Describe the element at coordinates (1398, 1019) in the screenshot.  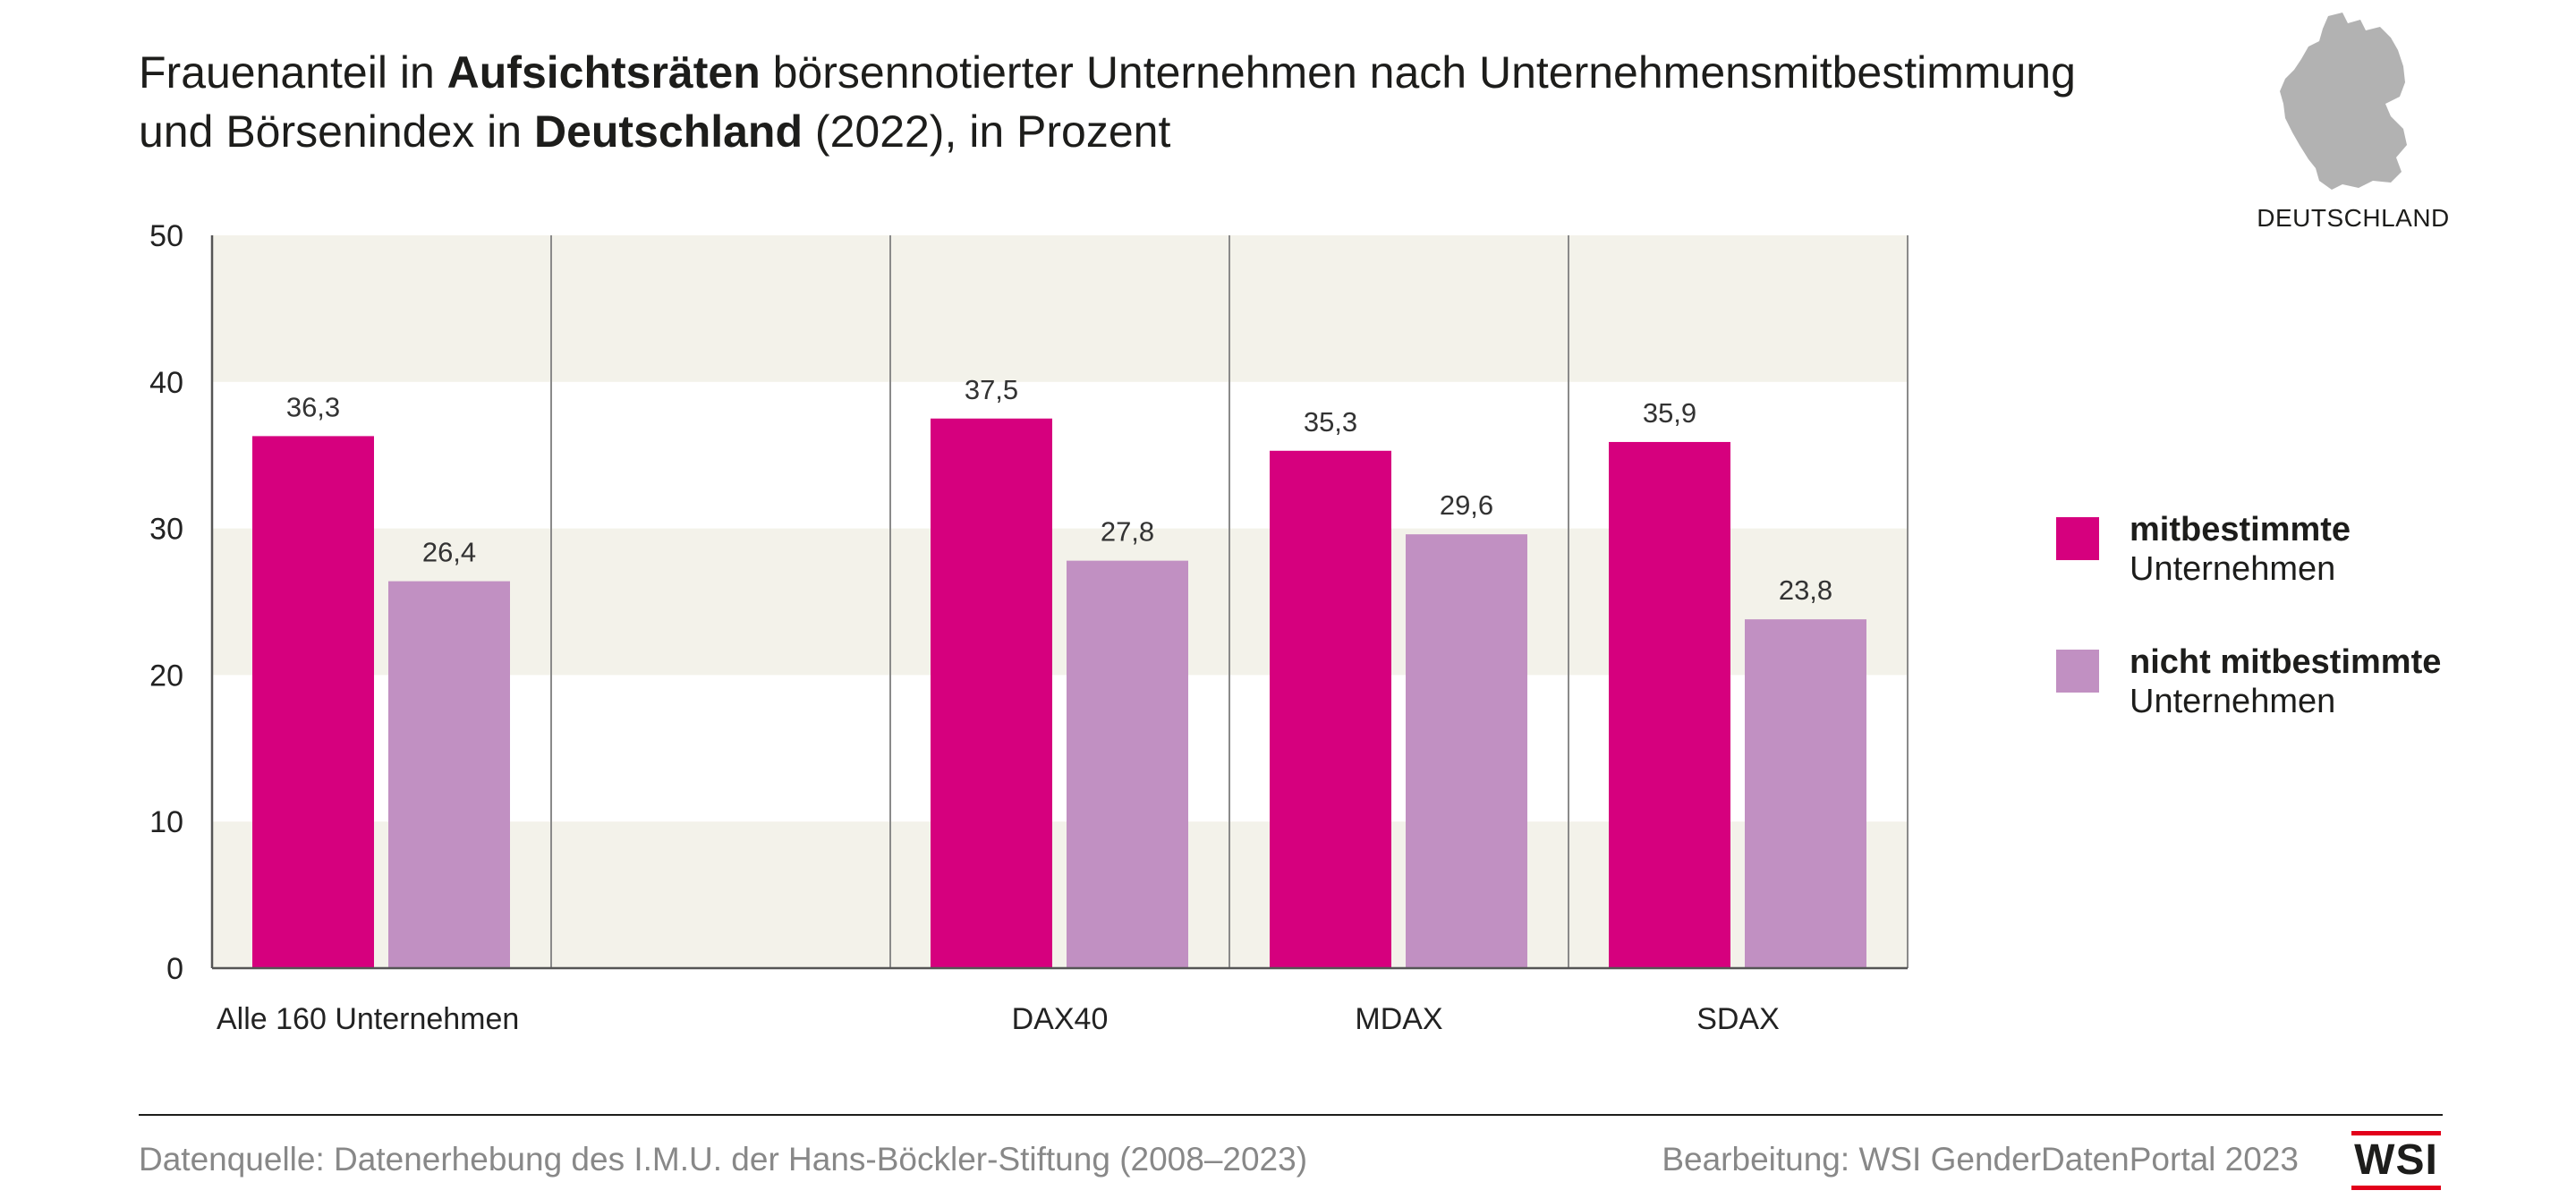
I see `category-label: MDAX` at that location.